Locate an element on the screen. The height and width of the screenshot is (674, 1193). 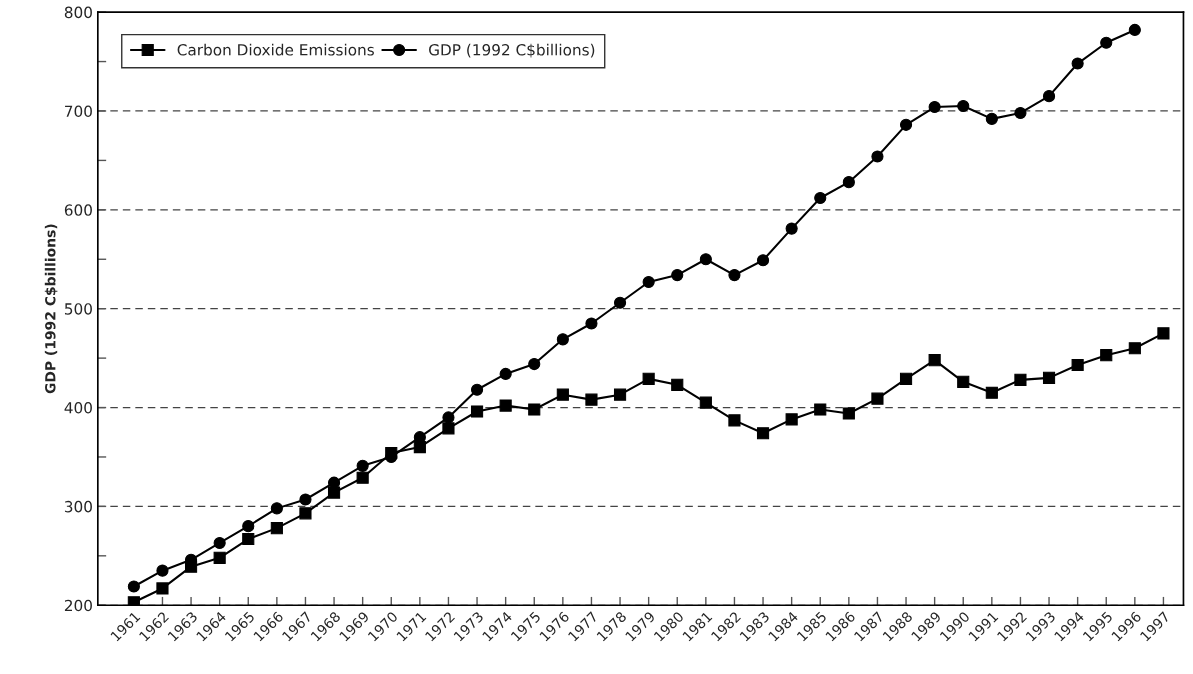
y-tick-label: 400 is located at coordinates (78, 408).